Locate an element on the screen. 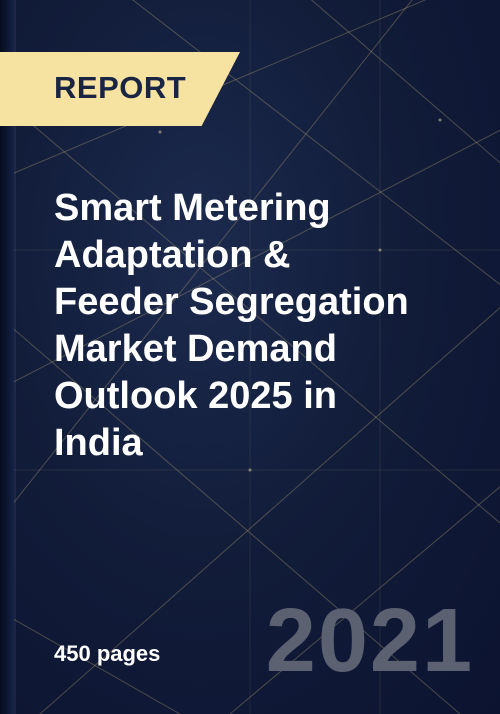 Image resolution: width=500 pixels, height=714 pixels. report-badge is located at coordinates (120, 89).